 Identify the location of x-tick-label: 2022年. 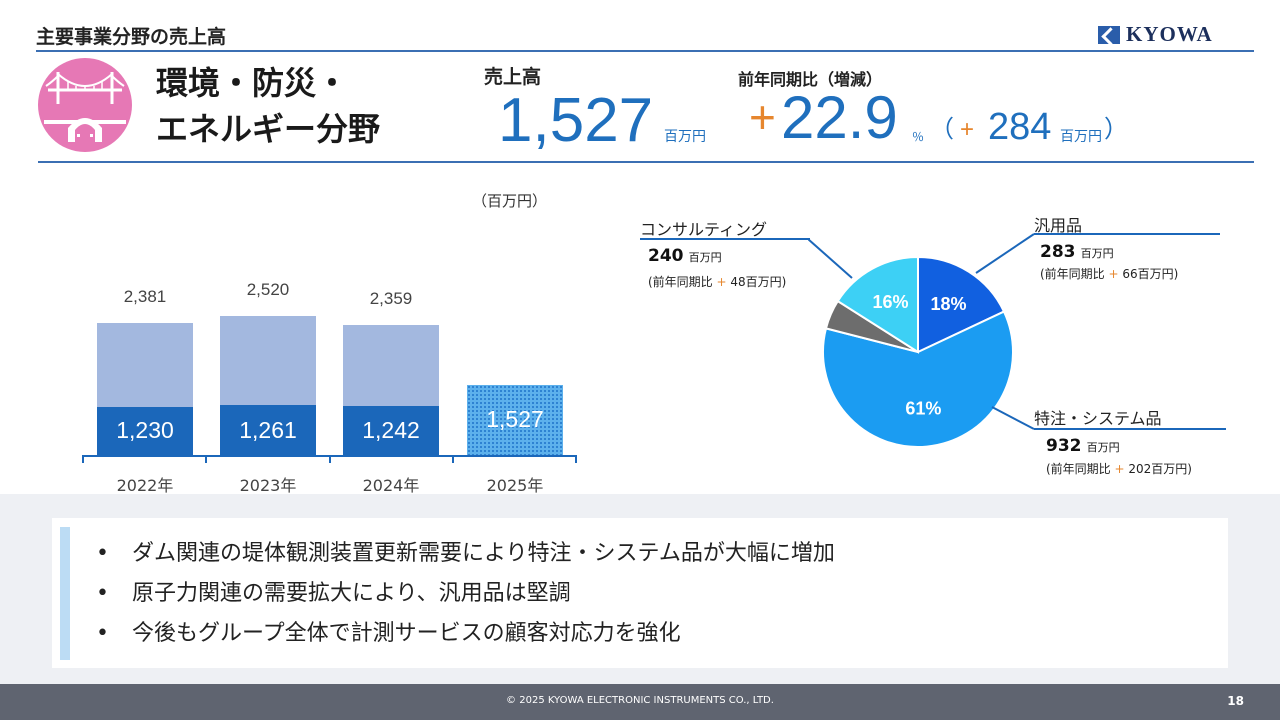
(145, 485).